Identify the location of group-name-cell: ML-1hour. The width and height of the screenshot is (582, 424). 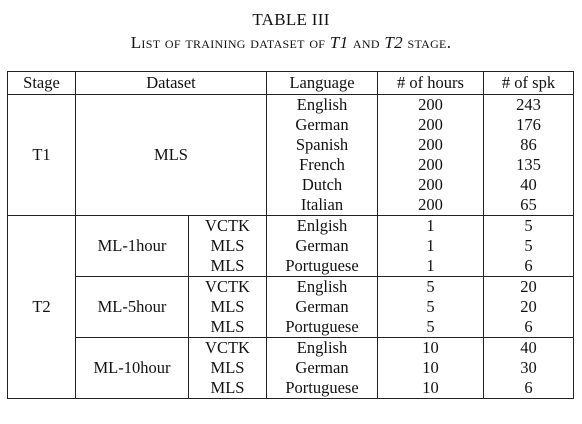
(132, 246).